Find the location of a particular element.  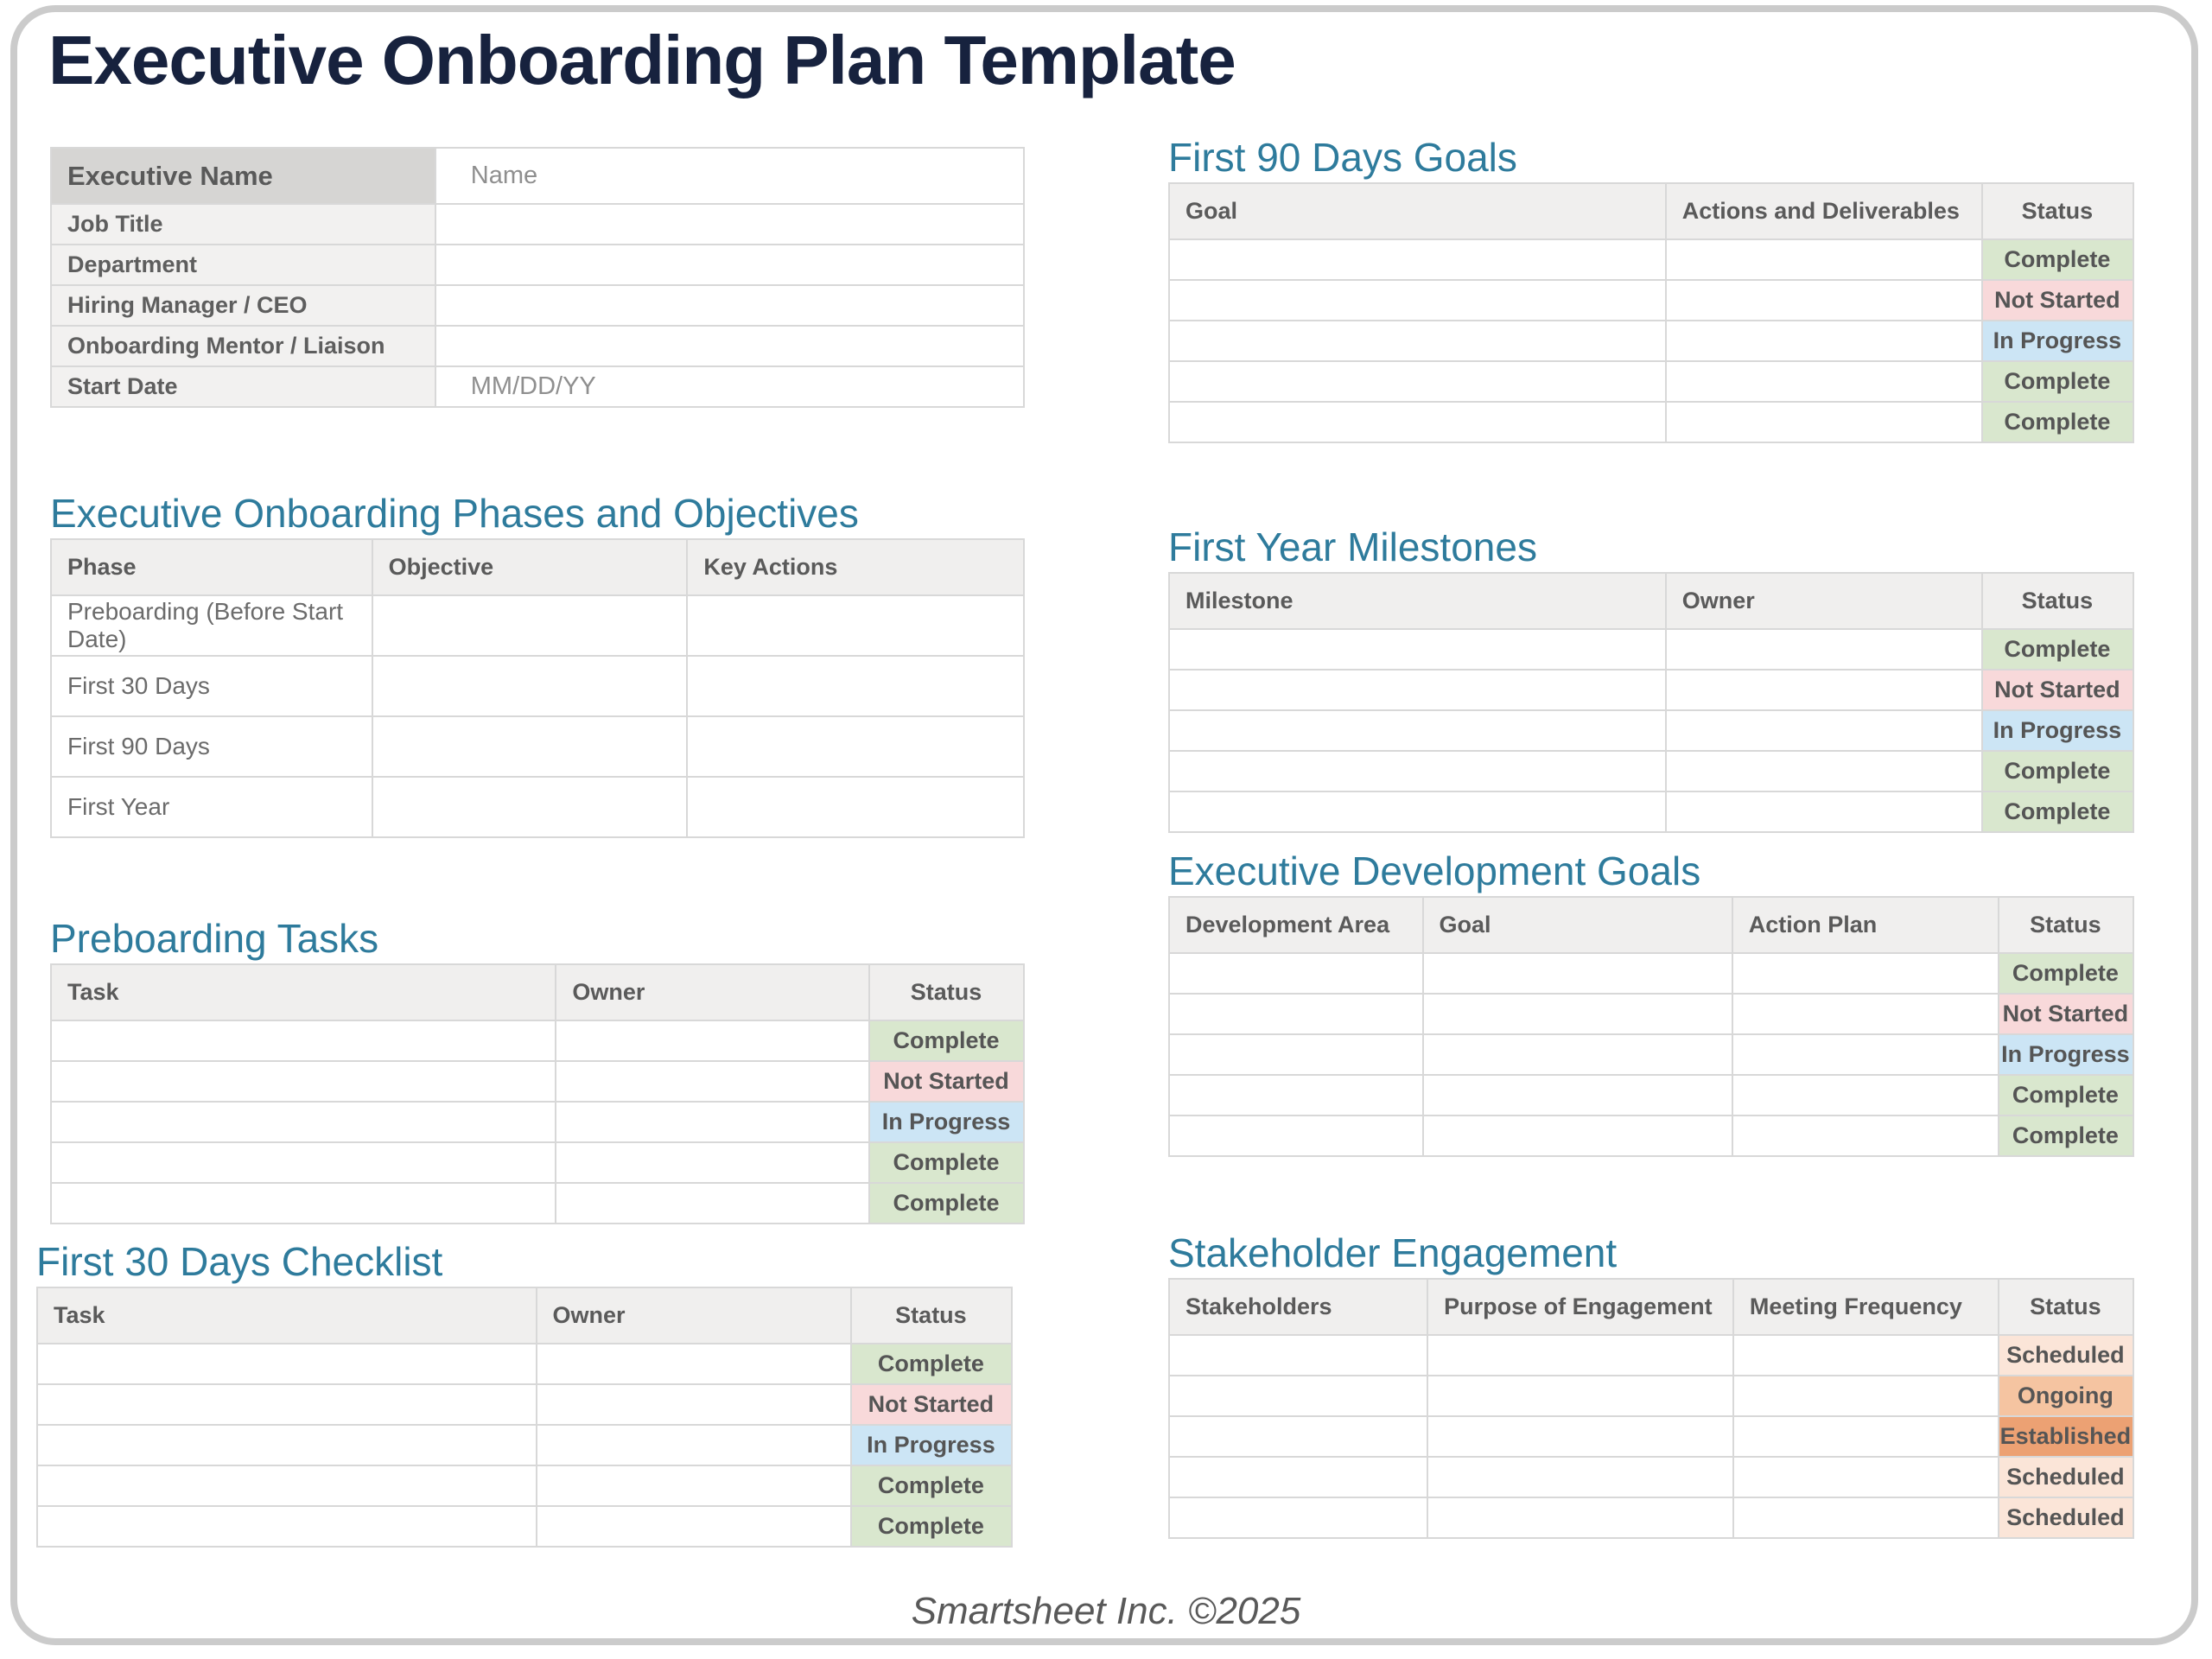

start-date-field: MM/DD/YY is located at coordinates (730, 386).